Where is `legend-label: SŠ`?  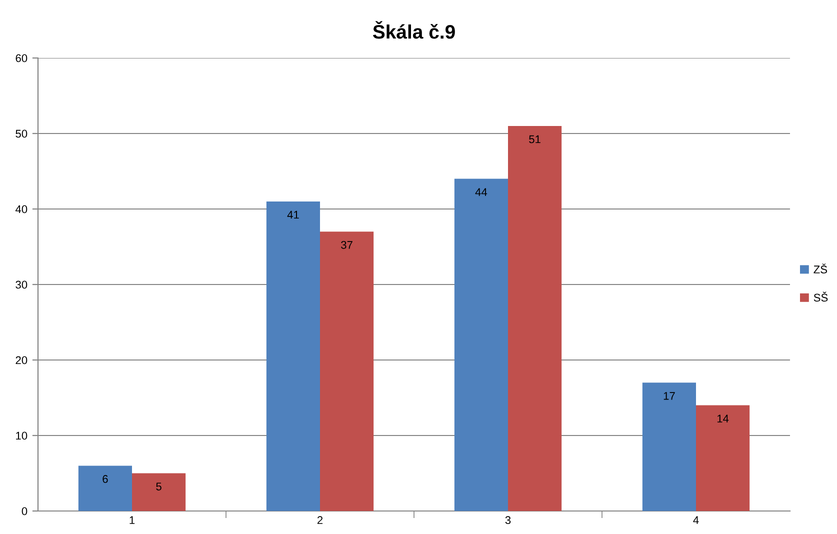 legend-label: SŠ is located at coordinates (821, 297).